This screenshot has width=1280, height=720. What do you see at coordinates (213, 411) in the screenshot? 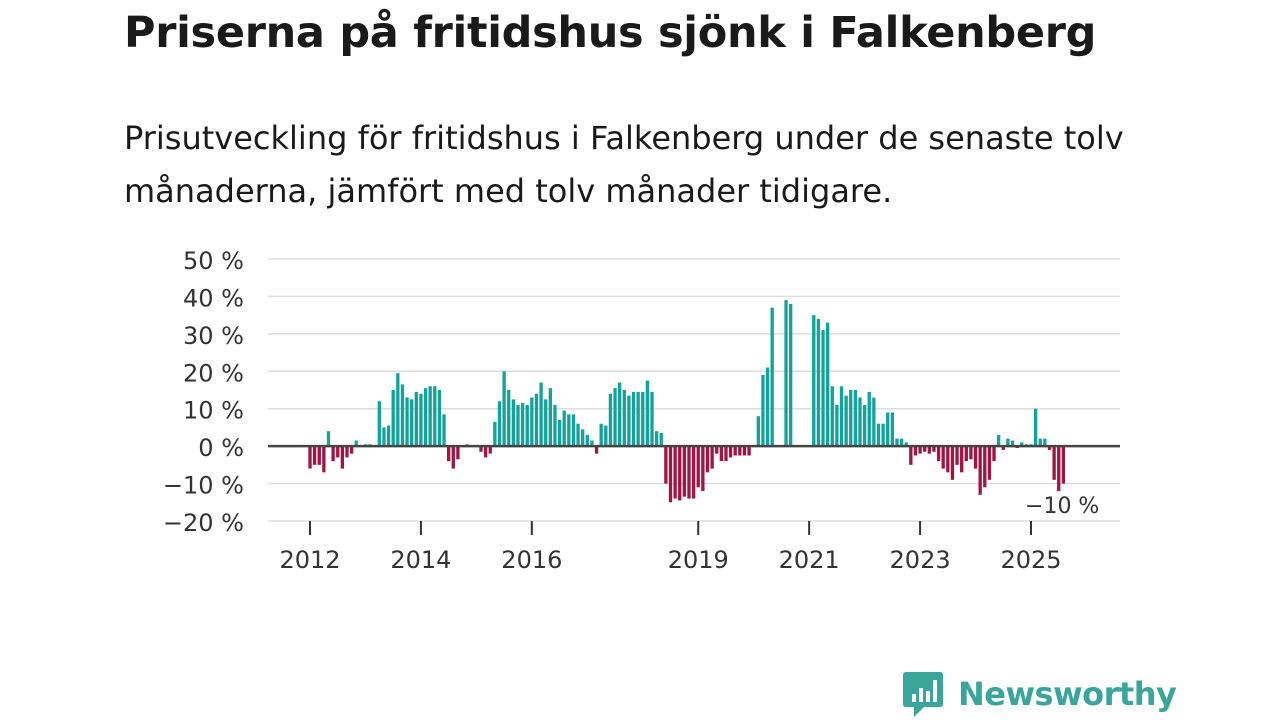
I see `y-tick-label: 10 %` at bounding box center [213, 411].